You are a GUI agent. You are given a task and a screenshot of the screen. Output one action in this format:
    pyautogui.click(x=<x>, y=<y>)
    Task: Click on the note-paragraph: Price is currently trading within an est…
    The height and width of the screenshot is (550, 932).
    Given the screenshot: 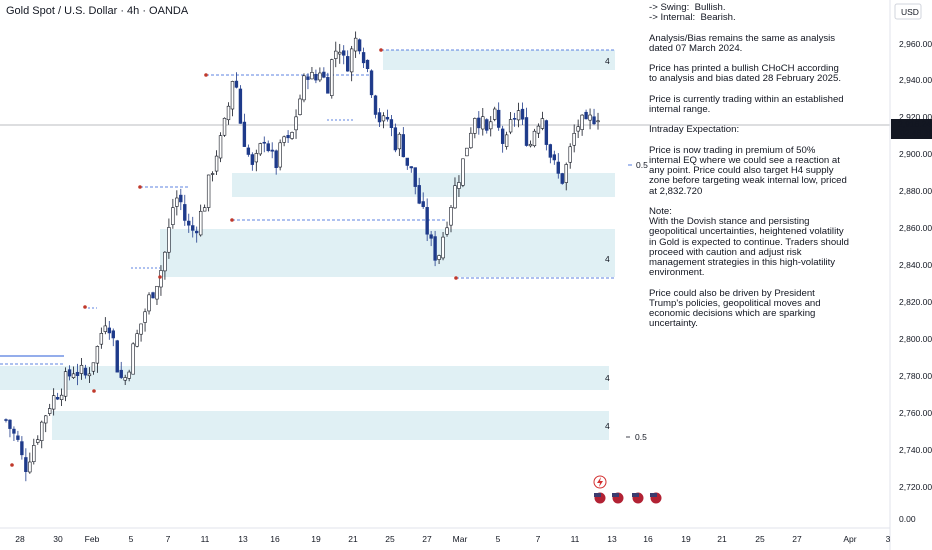 What is the action you would take?
    pyautogui.click(x=748, y=104)
    